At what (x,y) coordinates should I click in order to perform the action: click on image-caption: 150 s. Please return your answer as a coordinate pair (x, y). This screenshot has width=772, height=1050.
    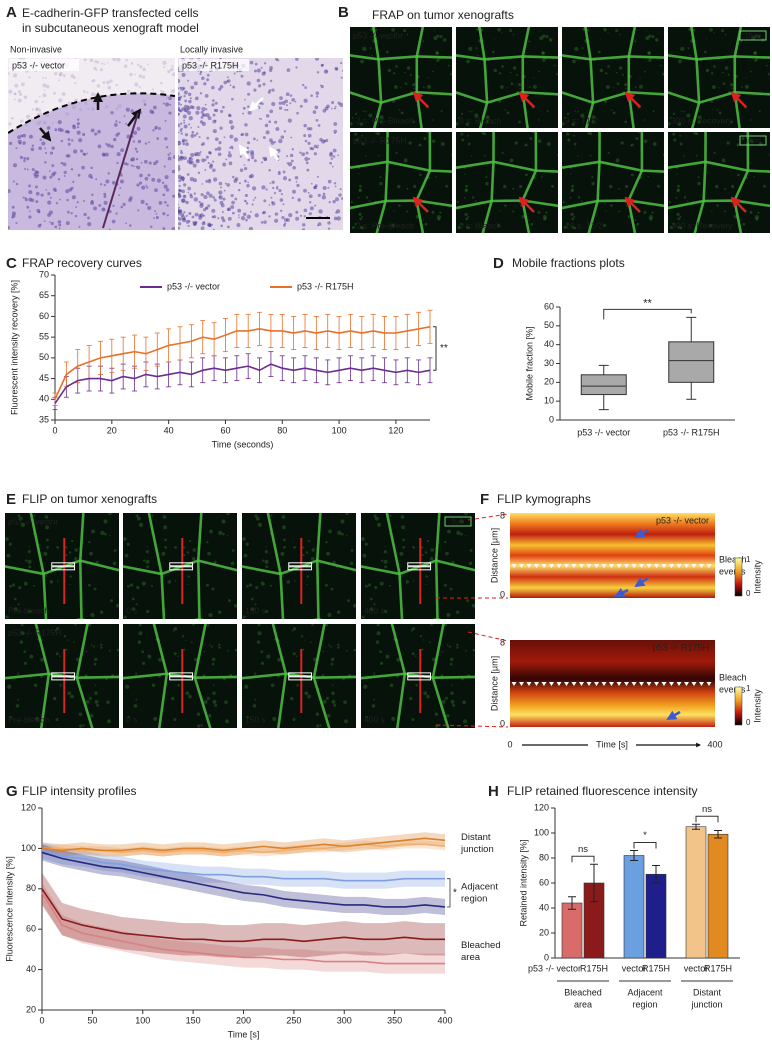
    Looking at the image, I should click on (255, 719).